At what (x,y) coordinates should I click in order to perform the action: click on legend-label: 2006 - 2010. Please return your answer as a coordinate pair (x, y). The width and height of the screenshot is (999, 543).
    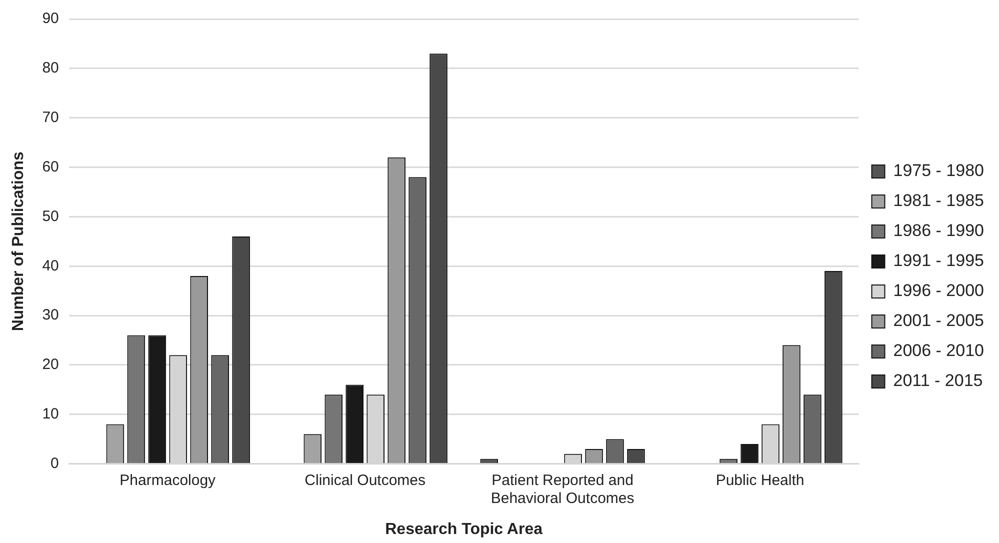
    Looking at the image, I should click on (938, 350).